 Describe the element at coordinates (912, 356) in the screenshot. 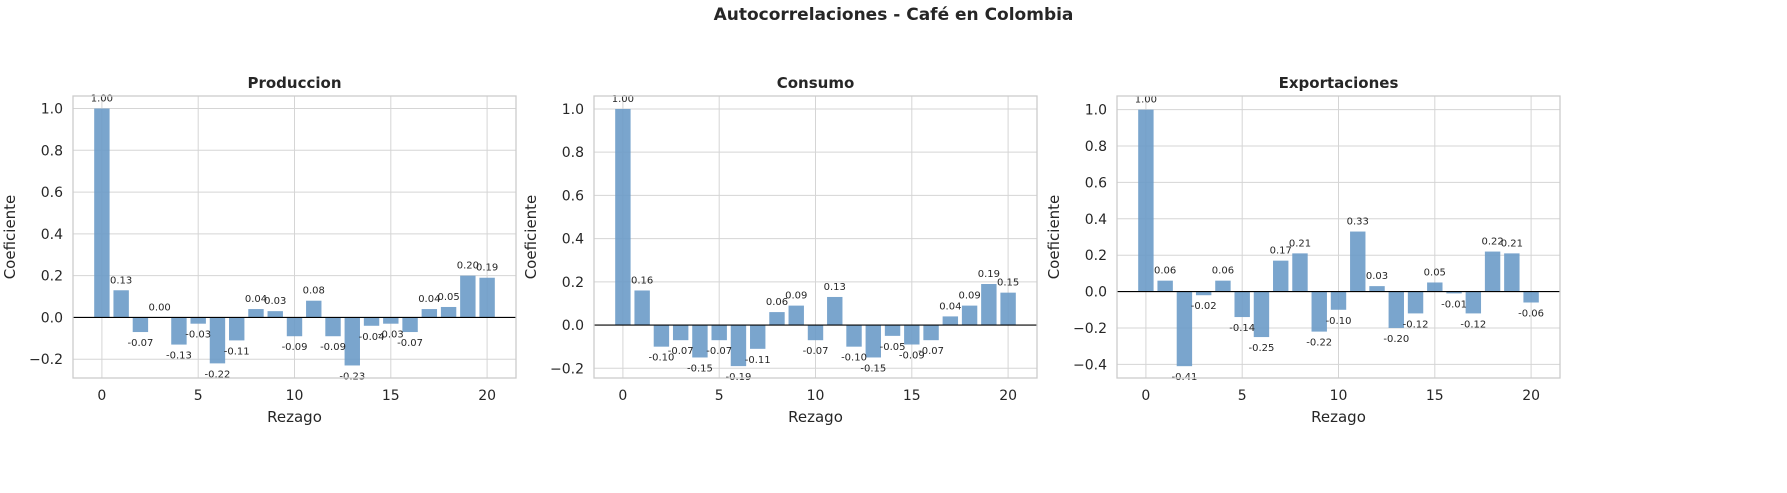

I see `consumo-data-label-15: -0.09` at that location.